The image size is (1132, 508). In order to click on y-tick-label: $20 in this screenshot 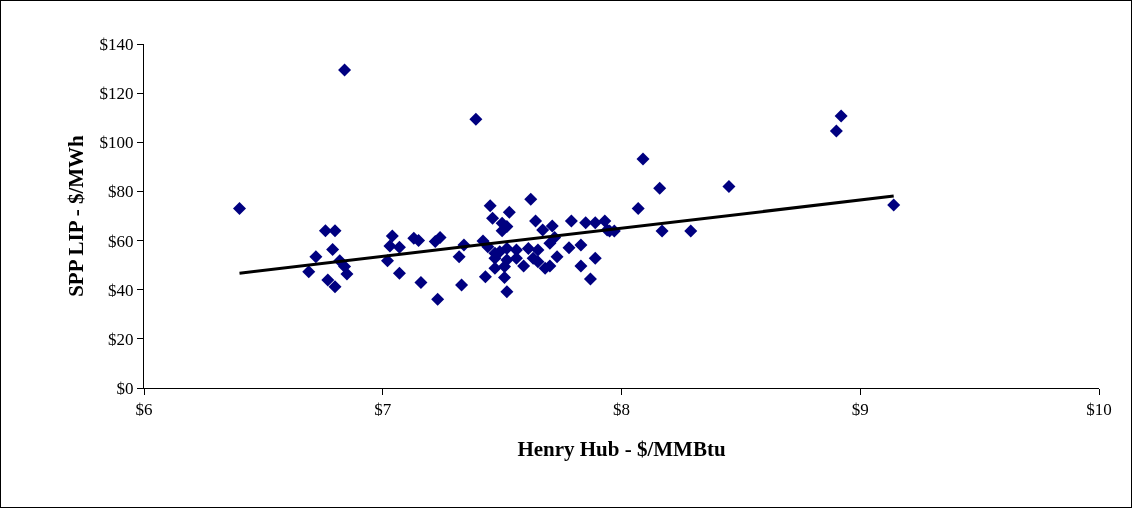, I will do `click(121, 339)`.